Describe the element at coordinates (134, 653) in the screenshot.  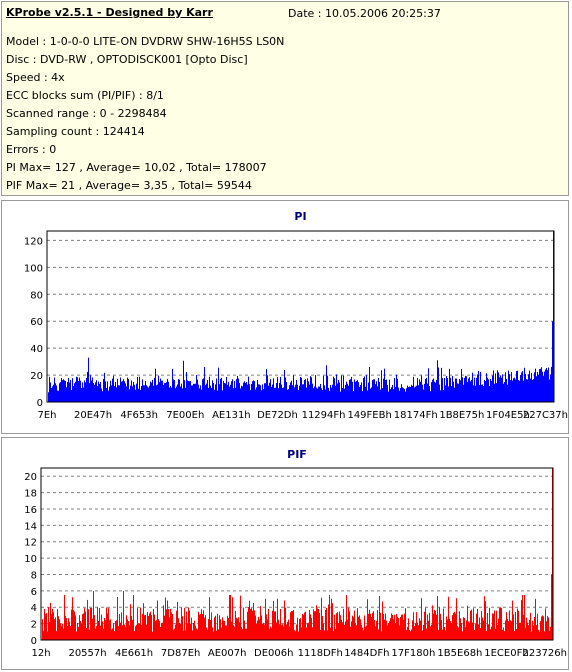
I see `pif-x-tick-label: 4E661h` at that location.